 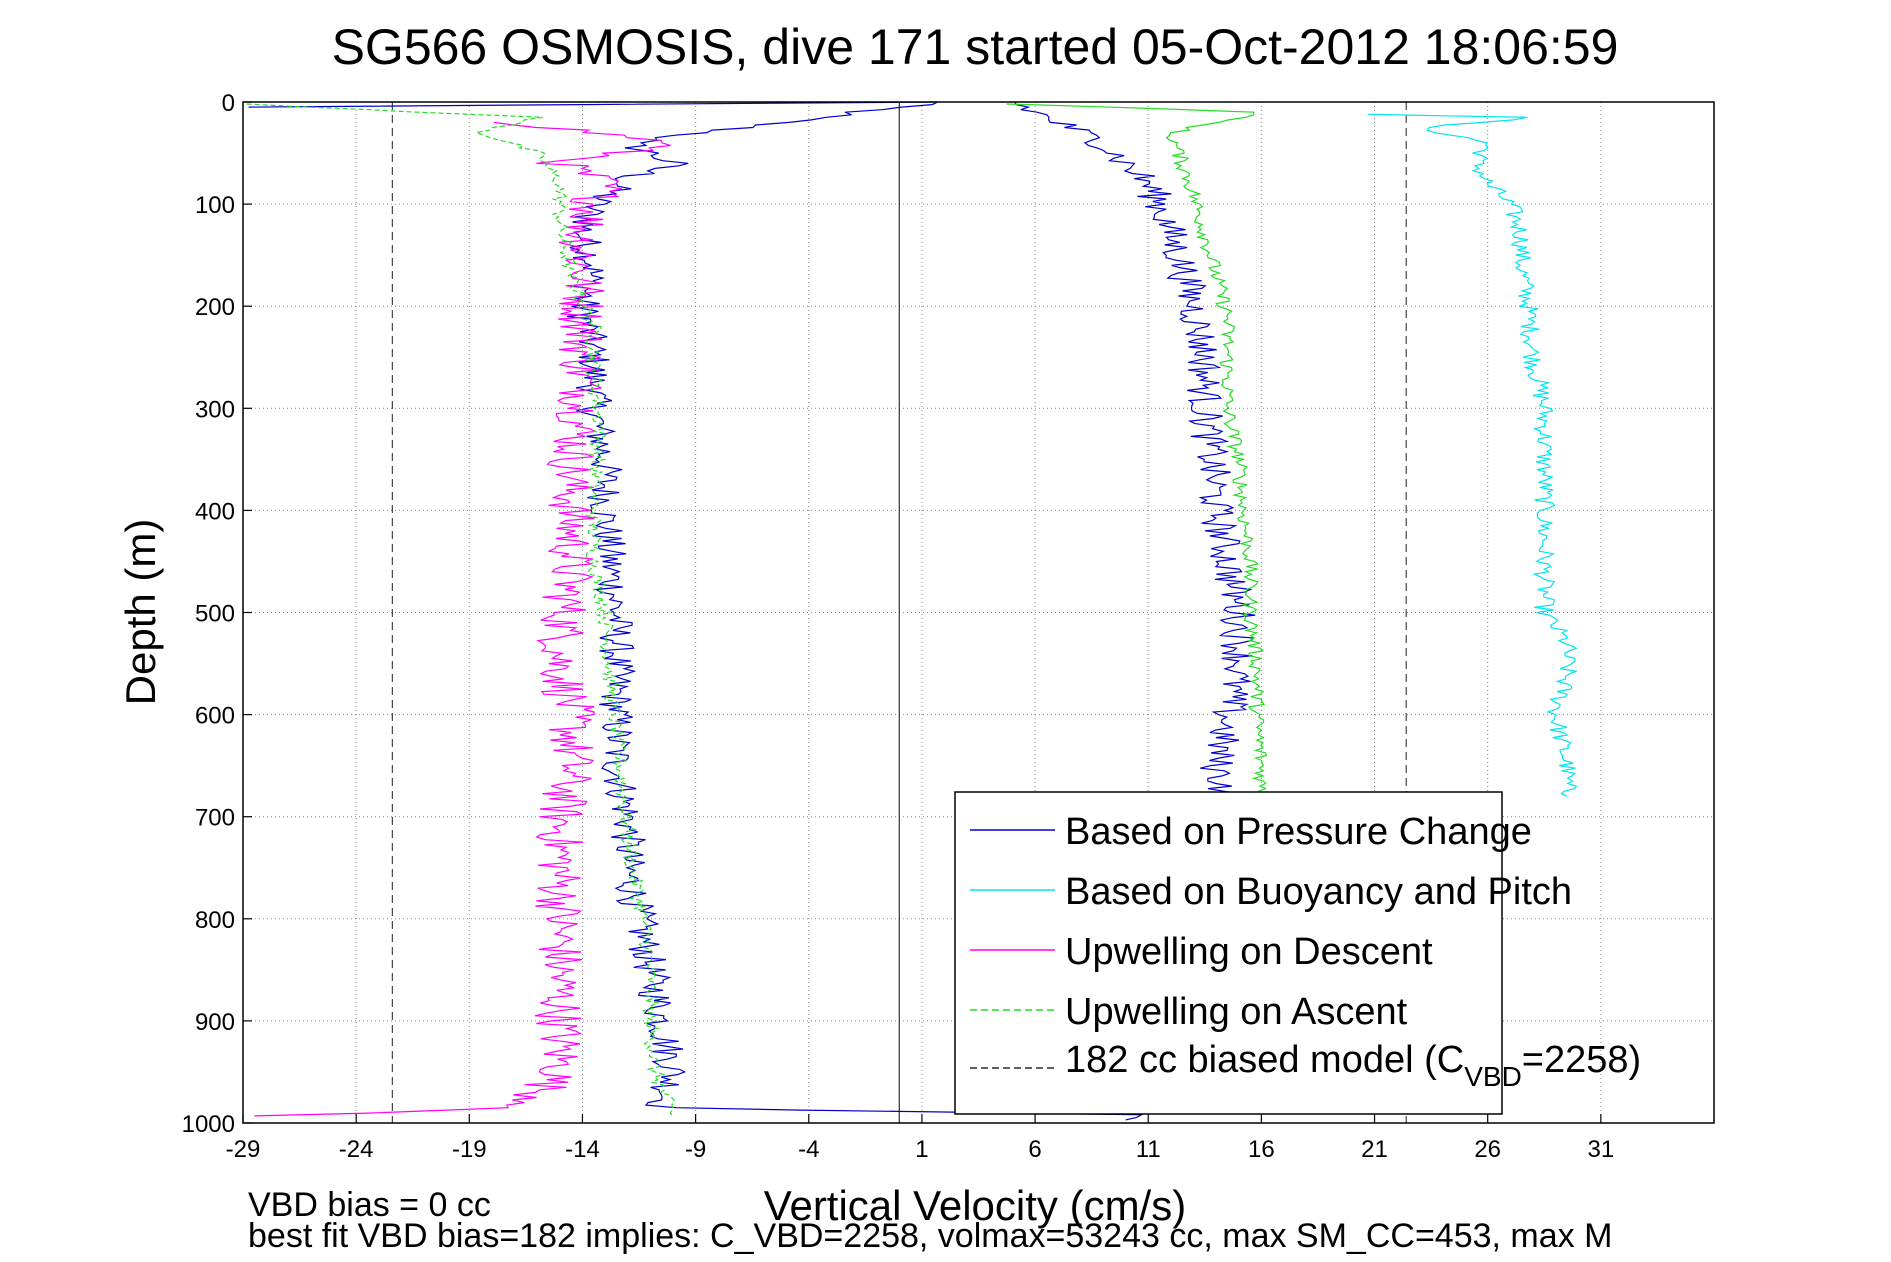 I want to click on legend-label-descent: Upwelling on Descent, so click(x=1249, y=952).